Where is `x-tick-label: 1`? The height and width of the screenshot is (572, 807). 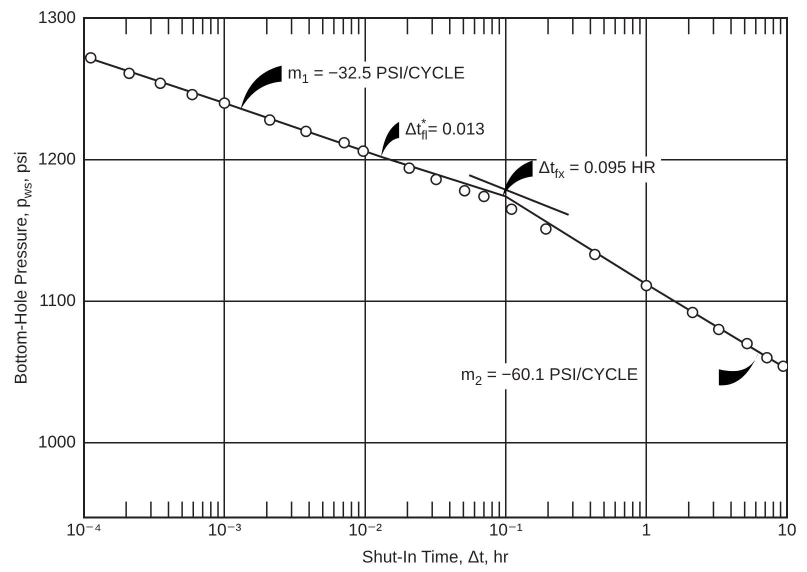
x-tick-label: 1 is located at coordinates (647, 530).